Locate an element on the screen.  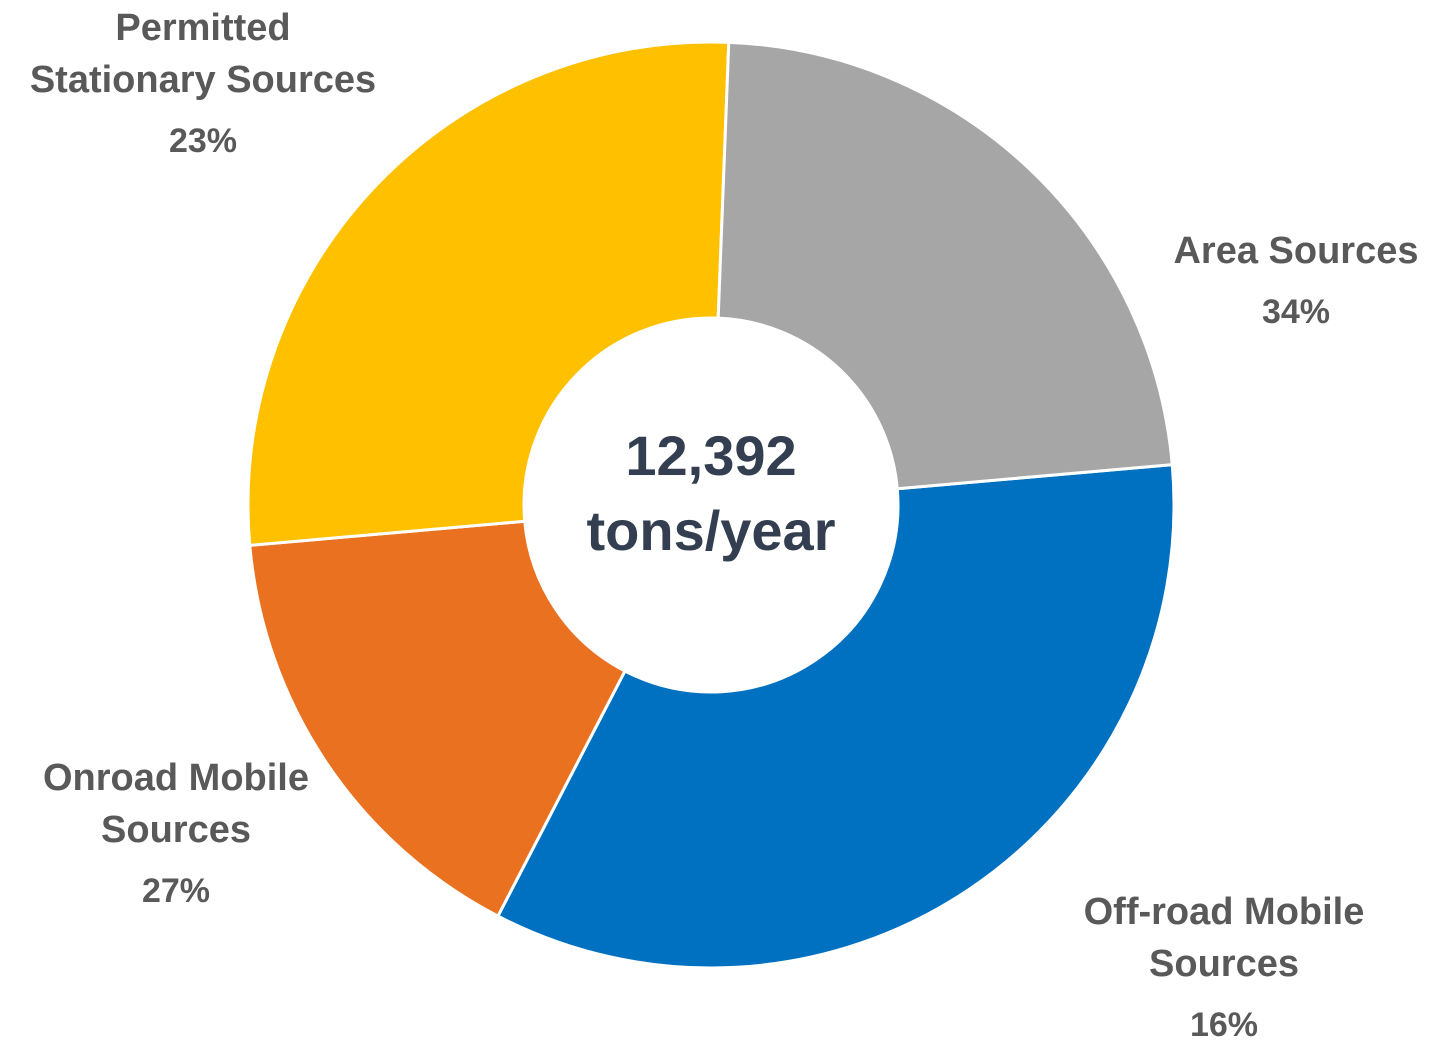
center-label-group: 12,392 tons/year is located at coordinates (711, 493).